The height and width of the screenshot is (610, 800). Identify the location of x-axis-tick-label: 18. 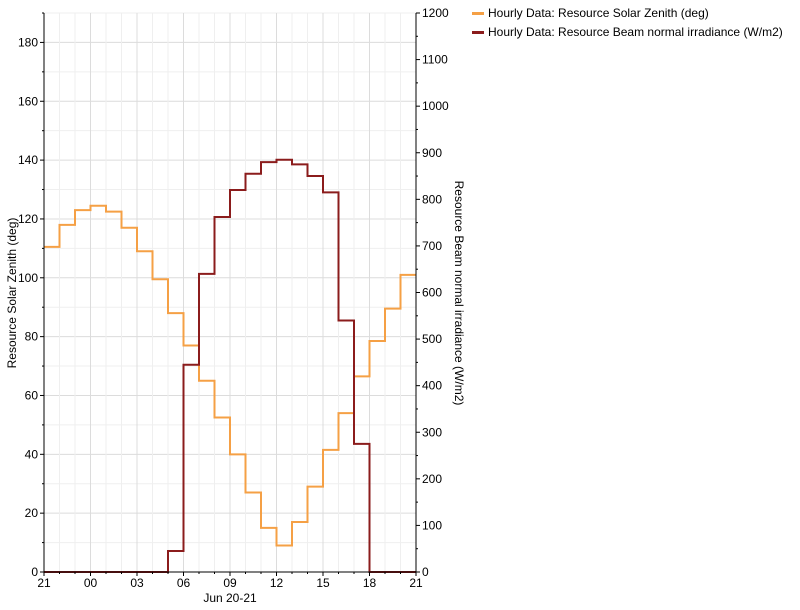
(370, 583).